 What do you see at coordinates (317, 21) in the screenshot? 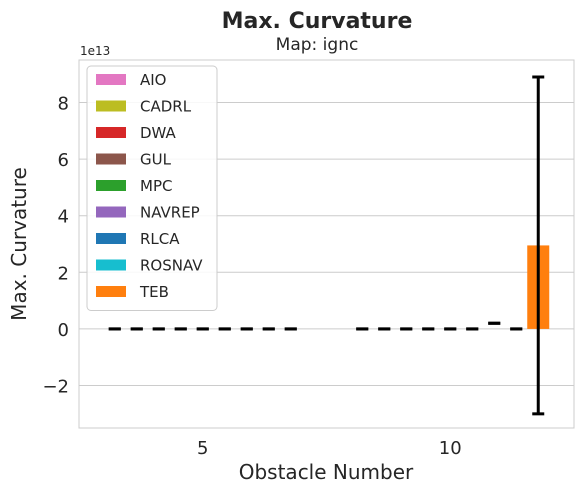
I see `chart-title: Max. Curvature` at bounding box center [317, 21].